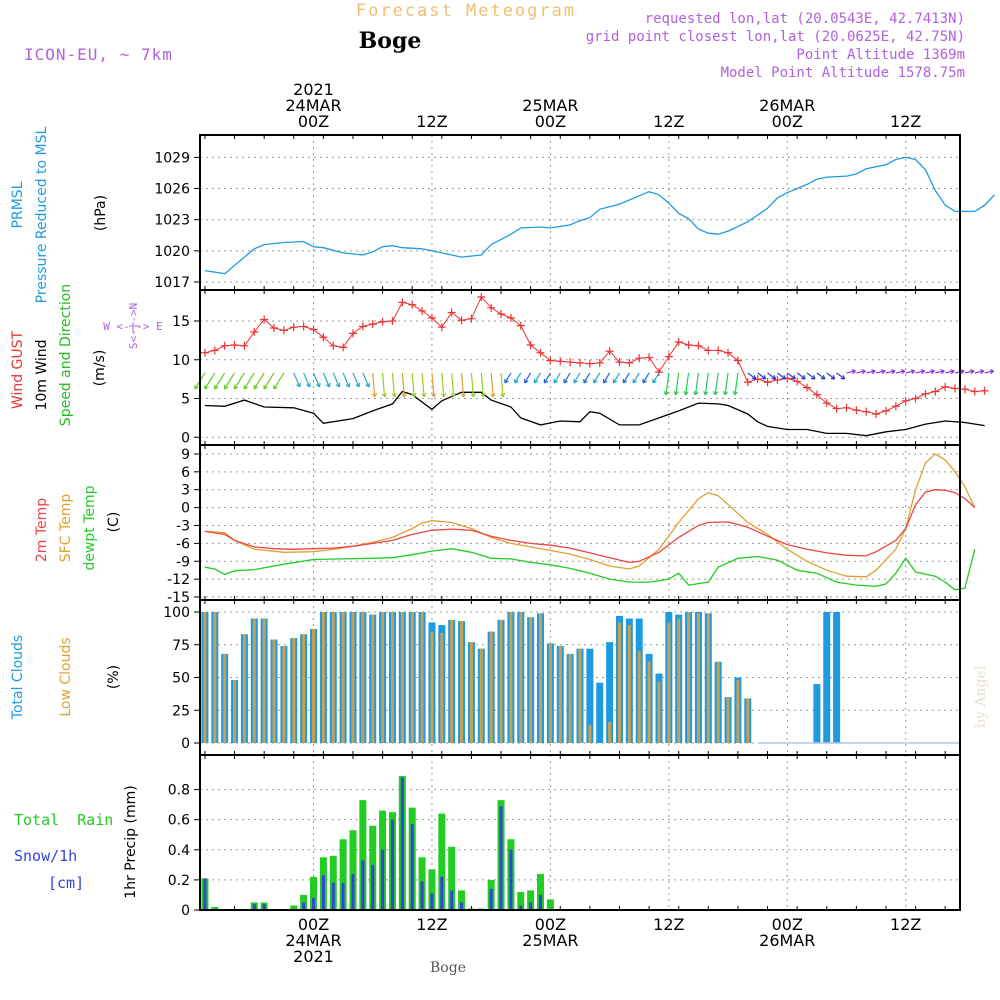  Describe the element at coordinates (185, 473) in the screenshot. I see `y-tick-label: 6` at that location.